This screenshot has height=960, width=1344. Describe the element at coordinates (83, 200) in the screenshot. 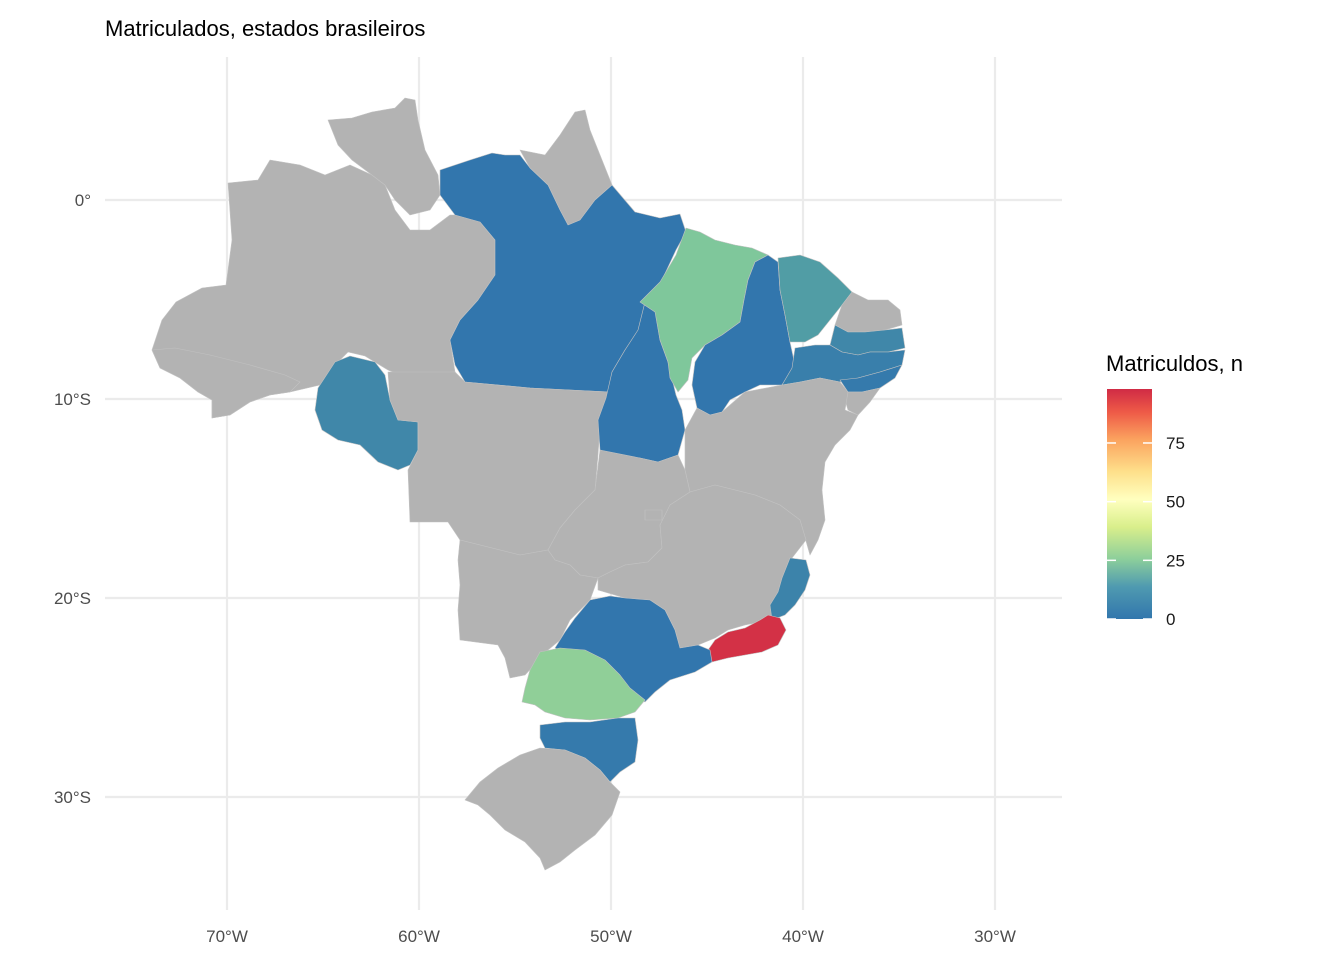

I see `y-tick-label: 0°` at that location.